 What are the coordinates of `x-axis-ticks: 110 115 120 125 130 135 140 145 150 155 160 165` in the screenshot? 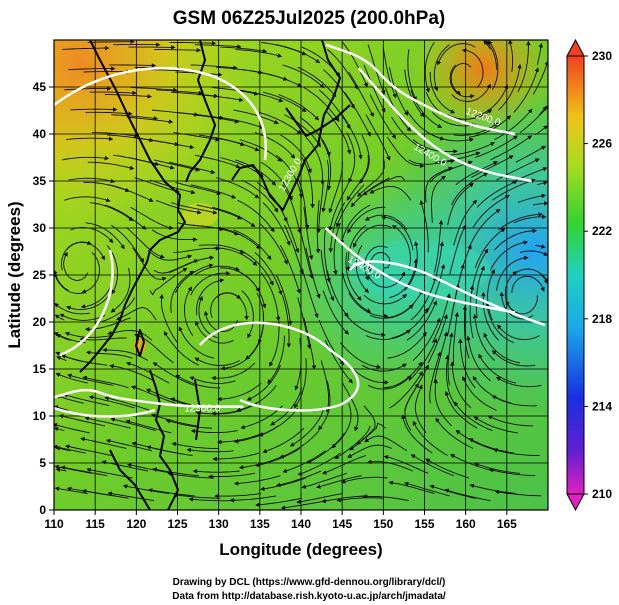 It's located at (280, 520).